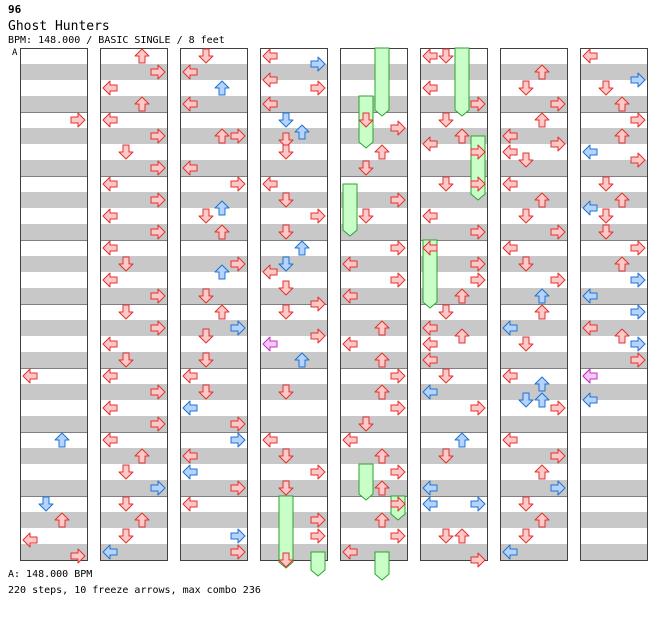 The height and width of the screenshot is (620, 672). I want to click on difficulty-level: 96, so click(15, 9).